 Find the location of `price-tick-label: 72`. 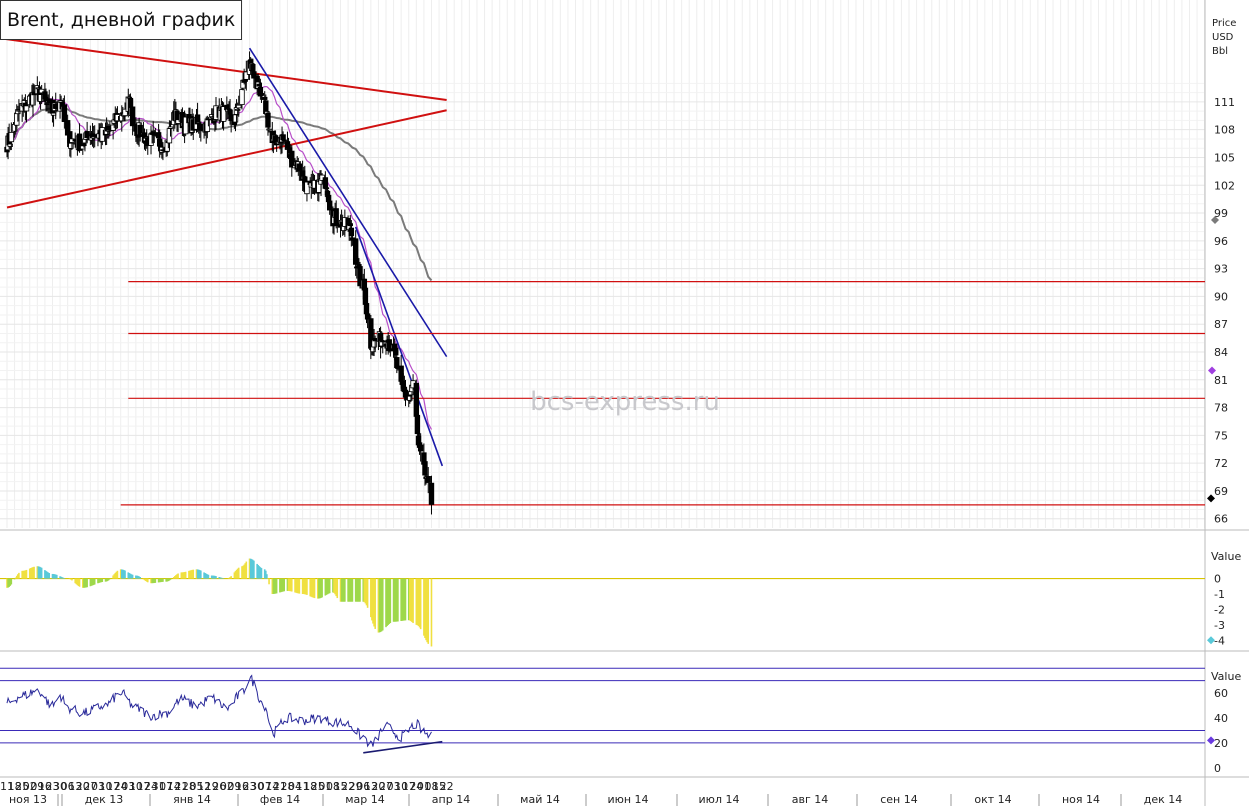

price-tick-label: 72 is located at coordinates (1221, 463).